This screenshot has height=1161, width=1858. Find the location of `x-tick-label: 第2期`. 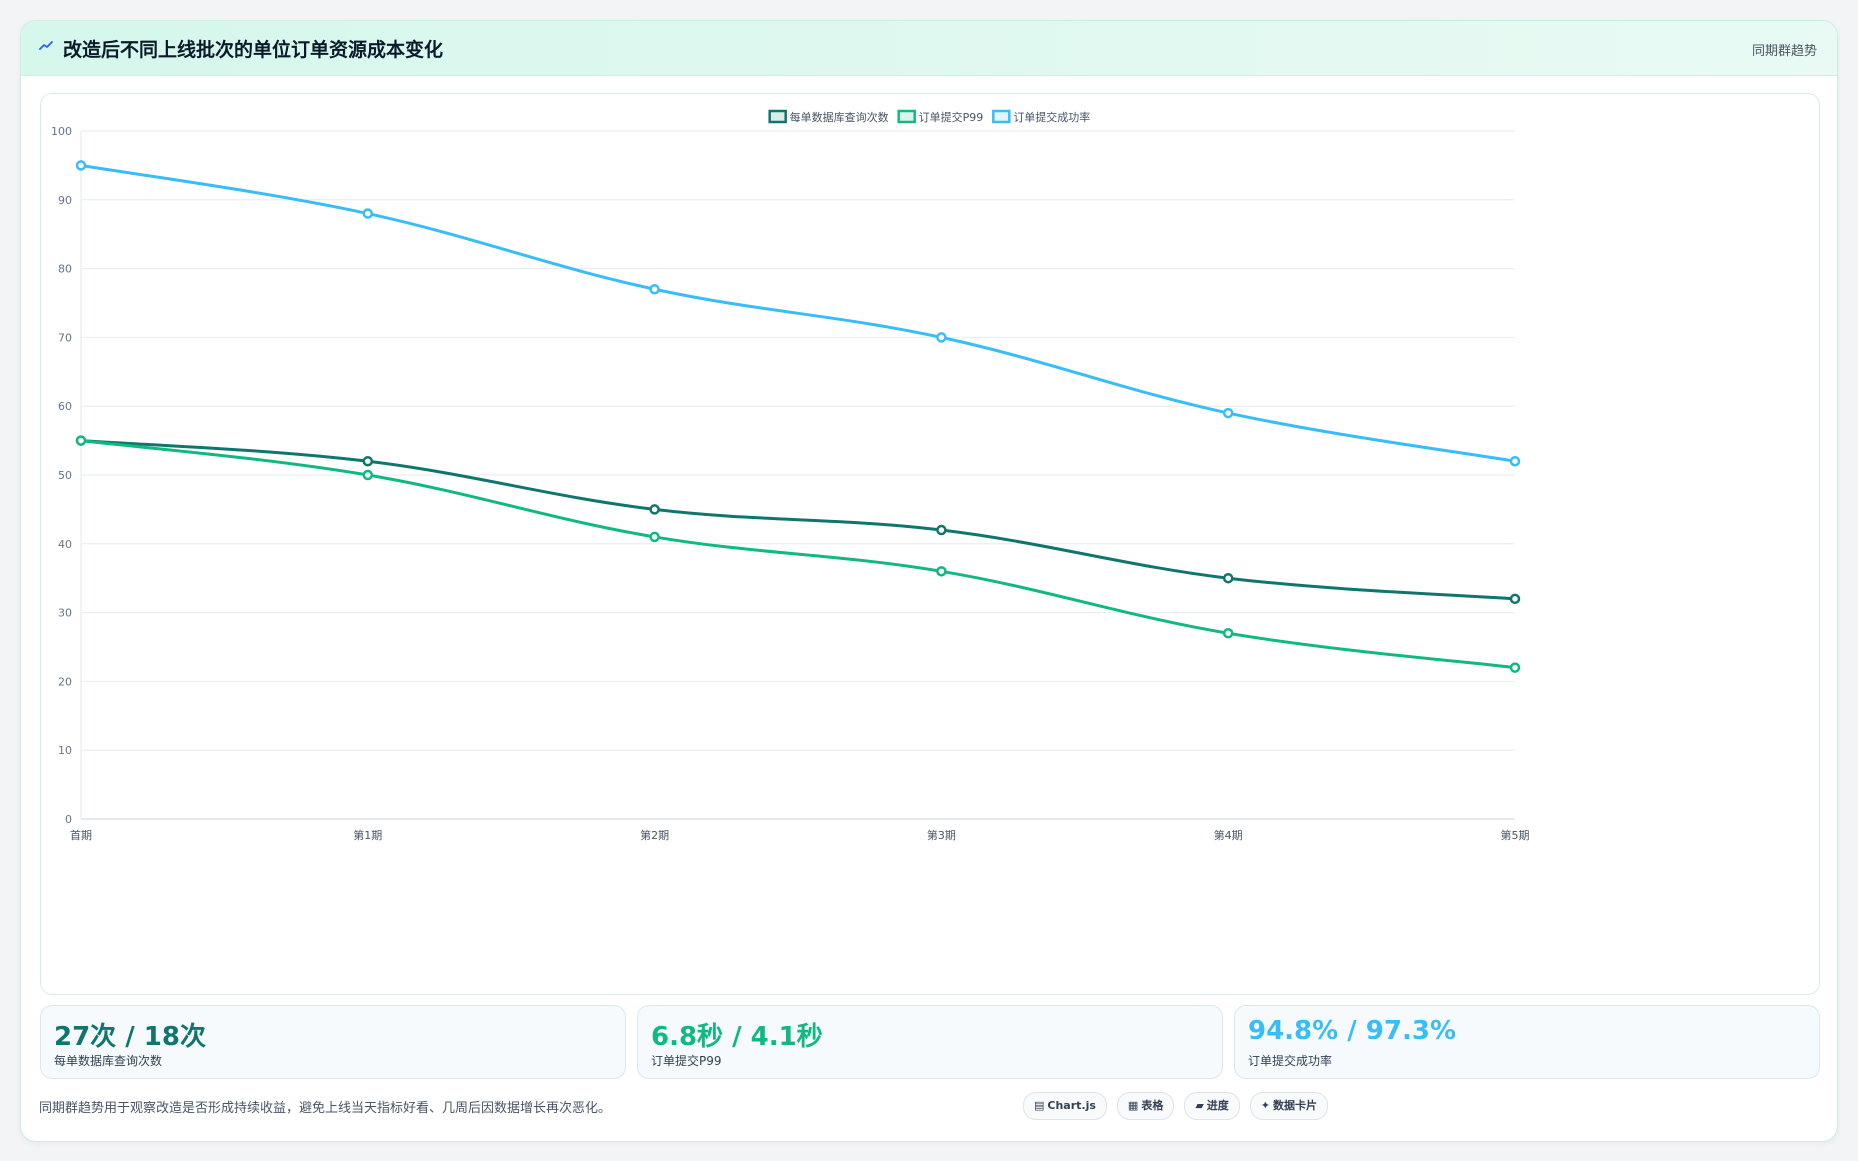

x-tick-label: 第2期 is located at coordinates (654, 835).